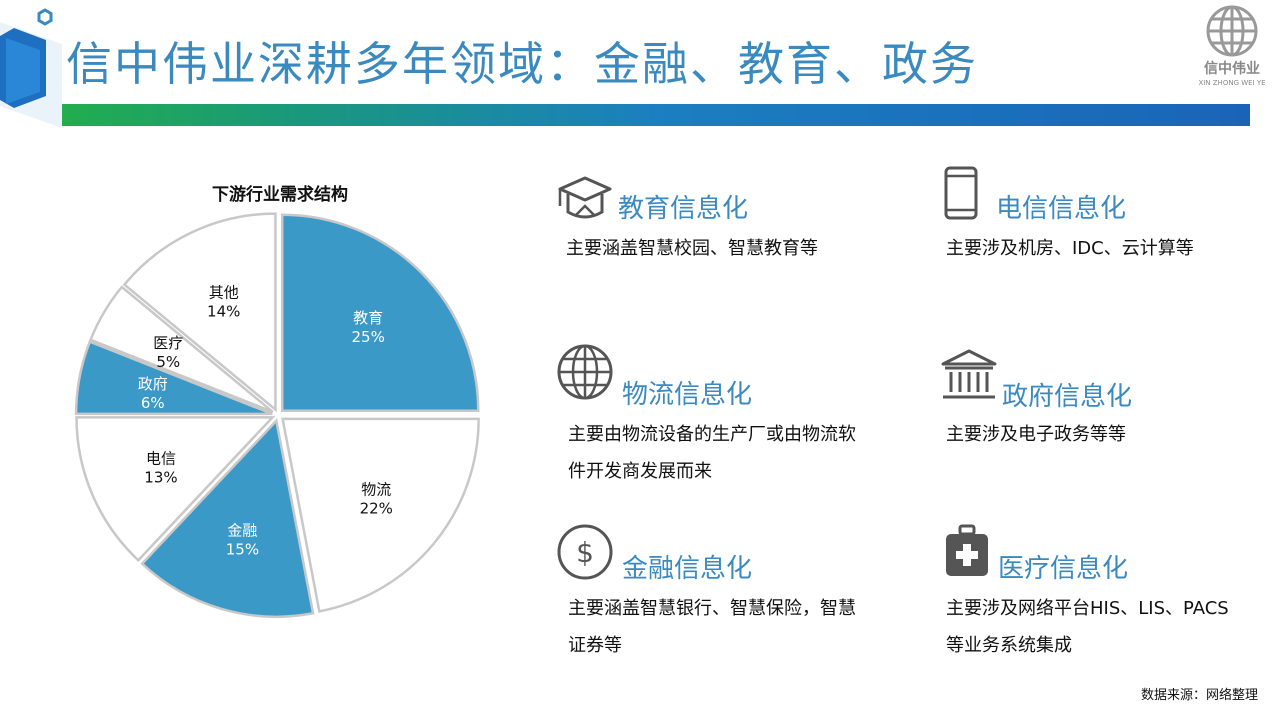  I want to click on data-source-note: 数据来源：网络整理, so click(1199, 695).